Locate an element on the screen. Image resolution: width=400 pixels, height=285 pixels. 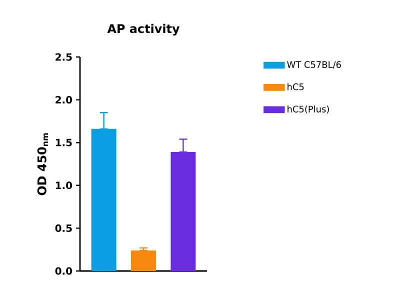
legend-label: WT C57BL/6 is located at coordinates (314, 65).